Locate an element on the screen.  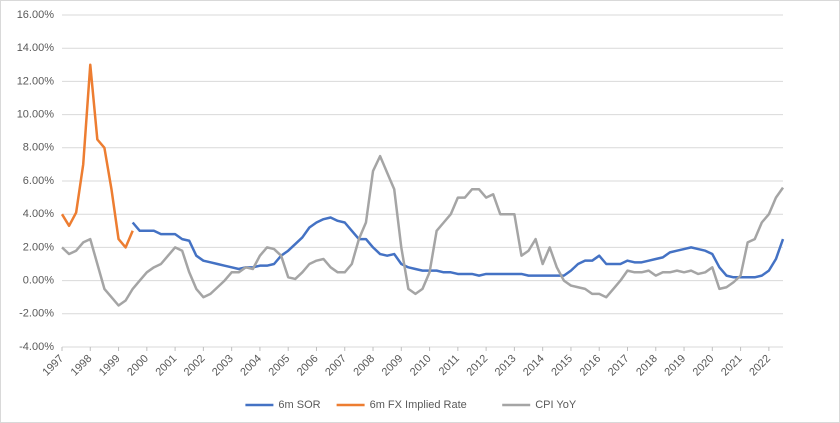
y-tick-label: 4.00% is located at coordinates (38, 214).